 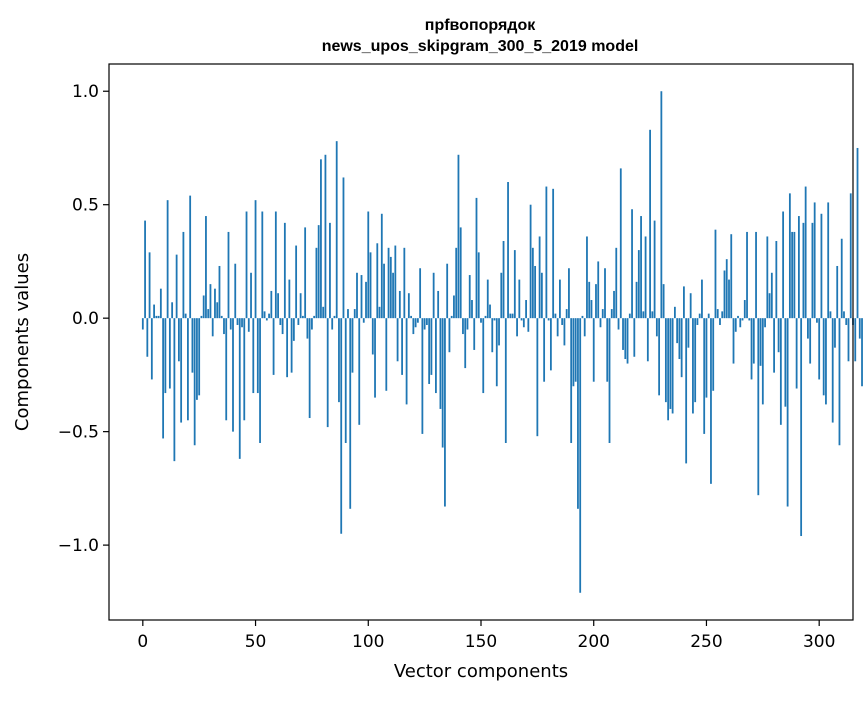 What do you see at coordinates (142, 642) in the screenshot?
I see `x-tick-label: 0` at bounding box center [142, 642].